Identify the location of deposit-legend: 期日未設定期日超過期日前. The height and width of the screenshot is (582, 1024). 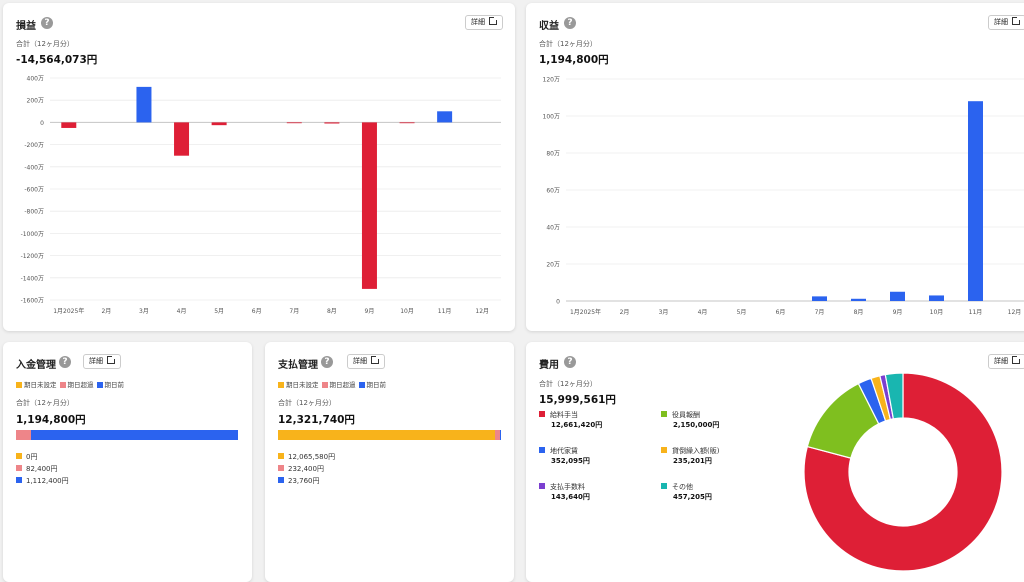
(71, 384).